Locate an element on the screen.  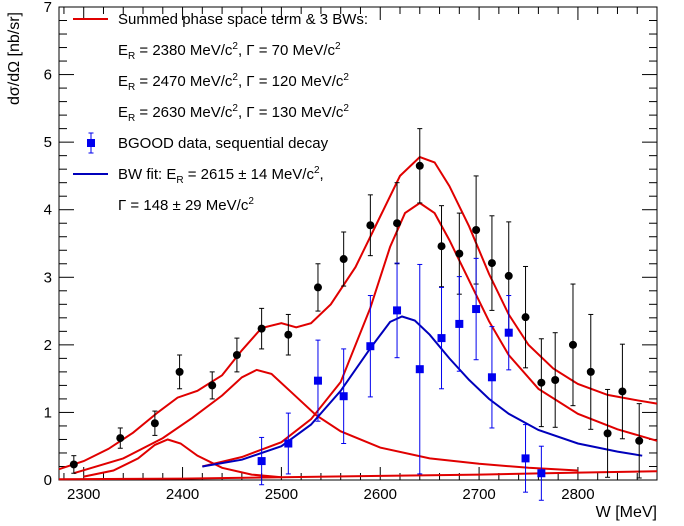
x-tick-label: 2500 is located at coordinates (281, 494).